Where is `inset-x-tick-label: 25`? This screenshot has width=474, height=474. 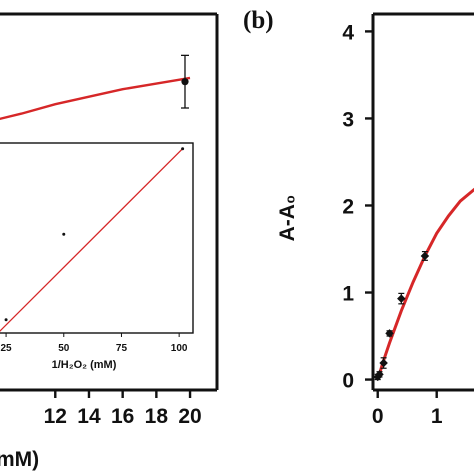
inset-x-tick-label: 25 is located at coordinates (7, 348).